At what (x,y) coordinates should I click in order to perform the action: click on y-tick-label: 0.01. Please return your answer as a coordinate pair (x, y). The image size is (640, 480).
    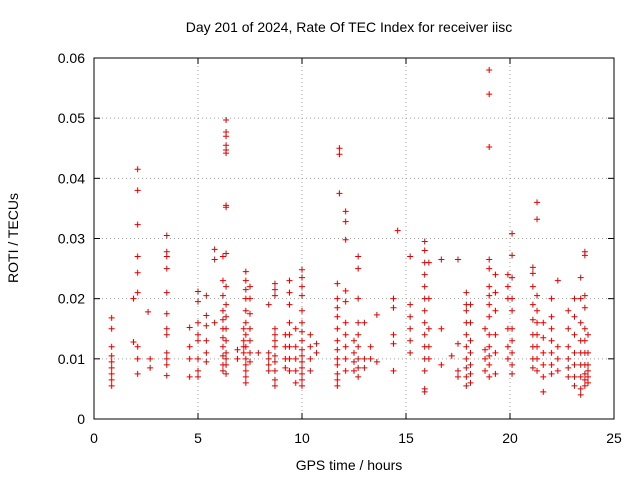
    Looking at the image, I should click on (71, 359).